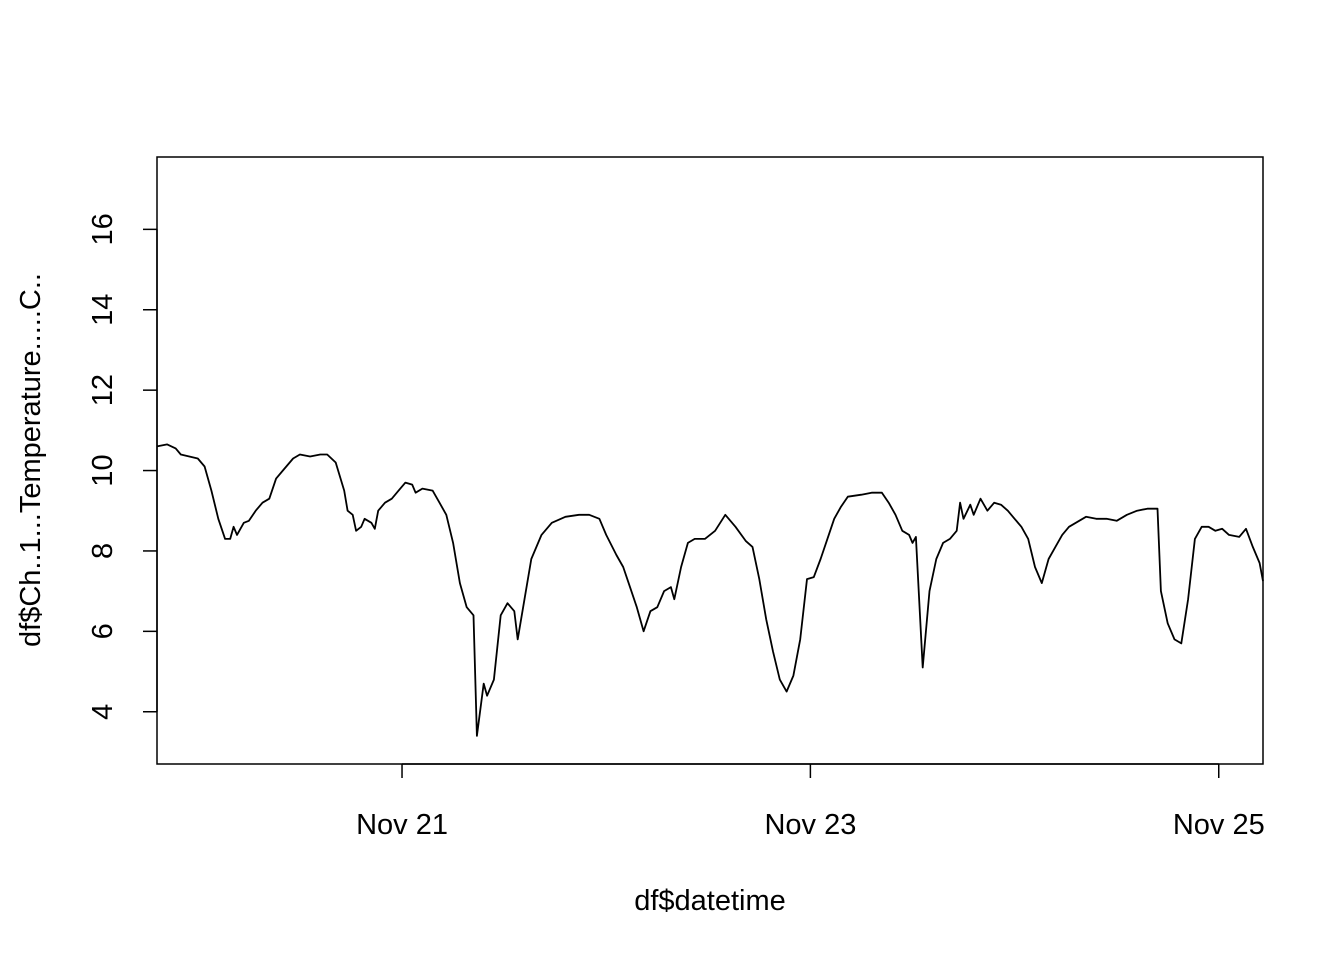  Describe the element at coordinates (103, 310) in the screenshot. I see `y-tick-label: 14` at that location.